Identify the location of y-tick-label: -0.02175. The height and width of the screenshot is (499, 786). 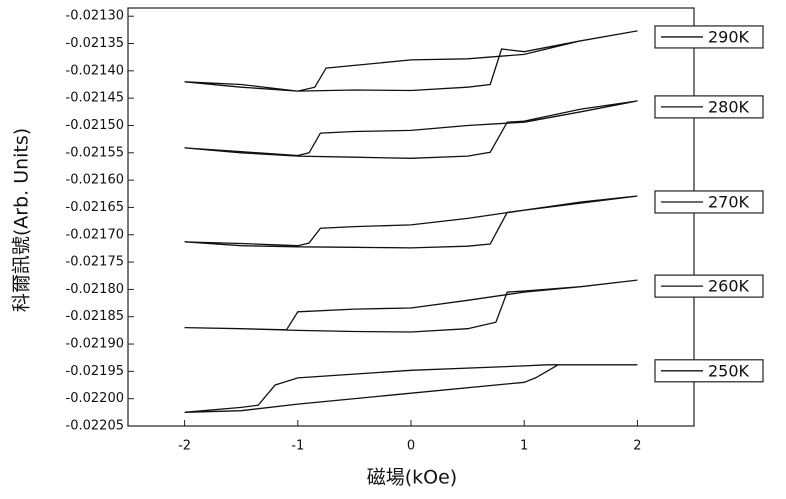
(95, 262).